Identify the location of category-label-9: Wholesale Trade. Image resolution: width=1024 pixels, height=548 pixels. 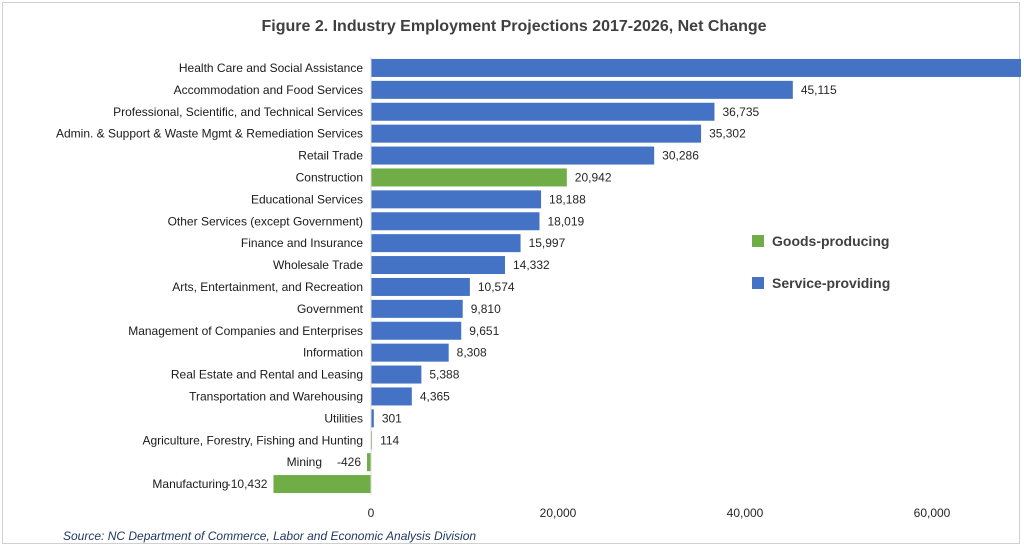
(318, 265).